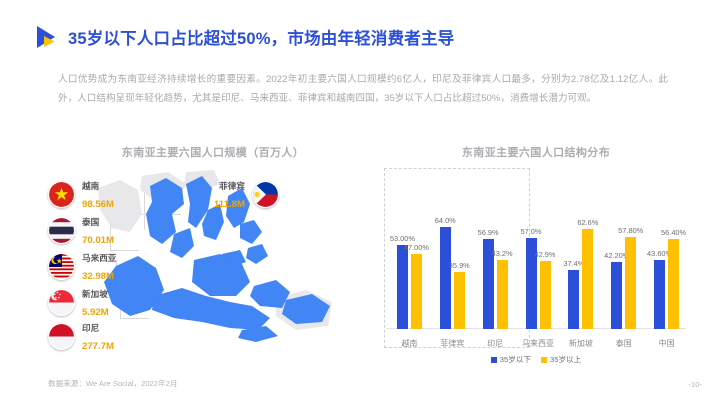  I want to click on x-axis-labels: 越南 菲律宾 印尼 马来西亚 新加坡 泰国 中国, so click(538, 343).